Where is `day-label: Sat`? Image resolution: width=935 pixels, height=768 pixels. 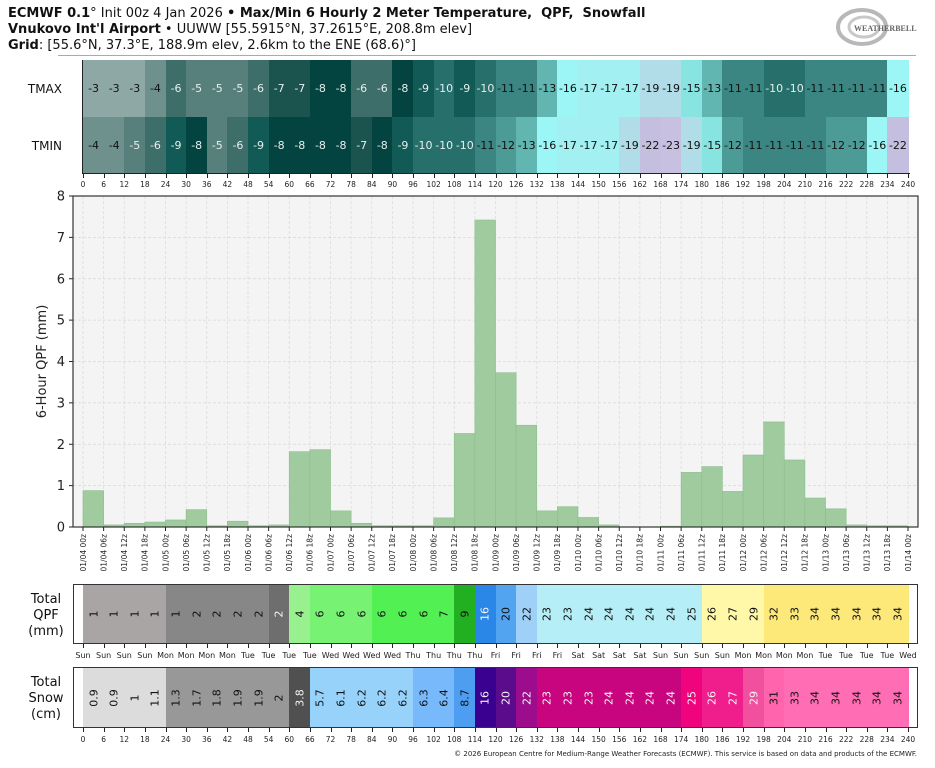 day-label: Sat is located at coordinates (619, 655).